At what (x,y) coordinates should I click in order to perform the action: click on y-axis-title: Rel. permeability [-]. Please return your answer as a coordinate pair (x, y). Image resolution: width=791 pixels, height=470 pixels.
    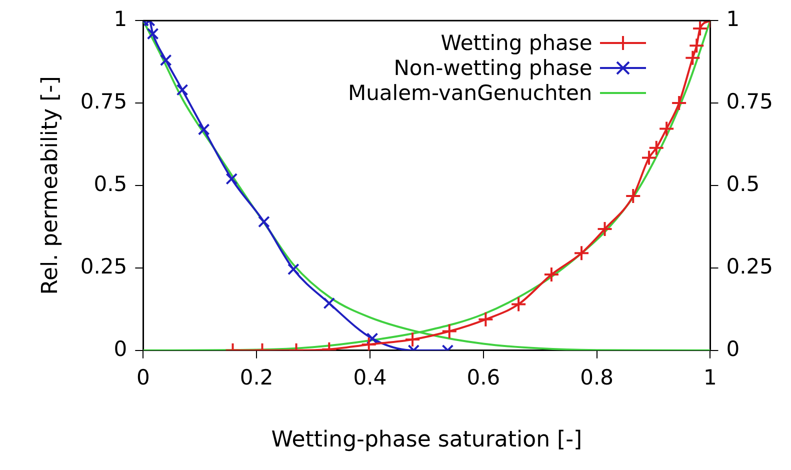
    Looking at the image, I should click on (50, 185).